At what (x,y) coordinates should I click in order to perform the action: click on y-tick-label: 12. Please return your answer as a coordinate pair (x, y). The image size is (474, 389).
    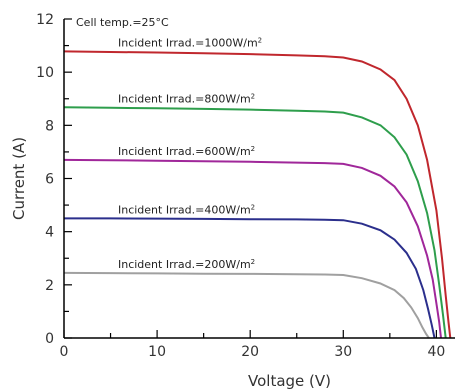
    Looking at the image, I should click on (45, 20).